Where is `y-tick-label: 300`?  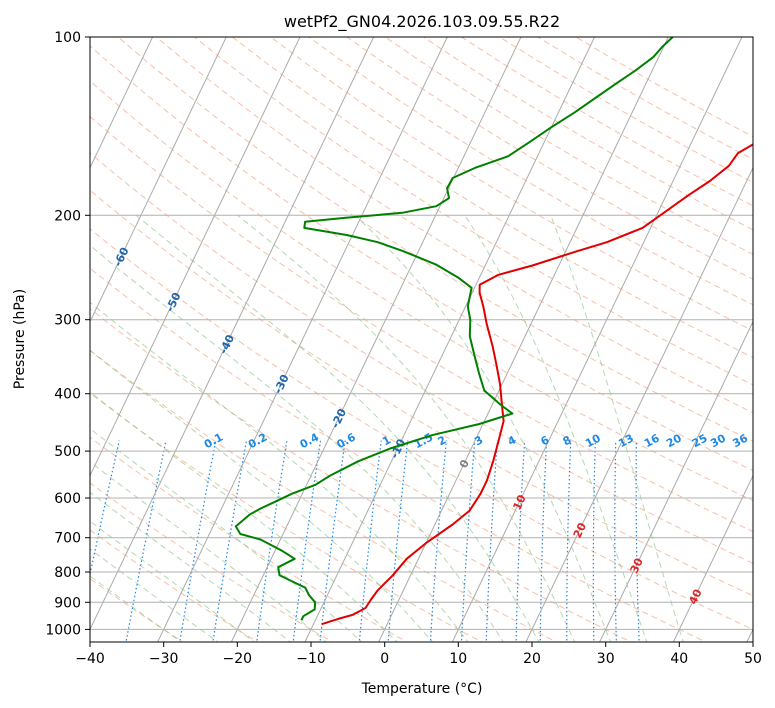
y-tick-label: 300 is located at coordinates (67, 321).